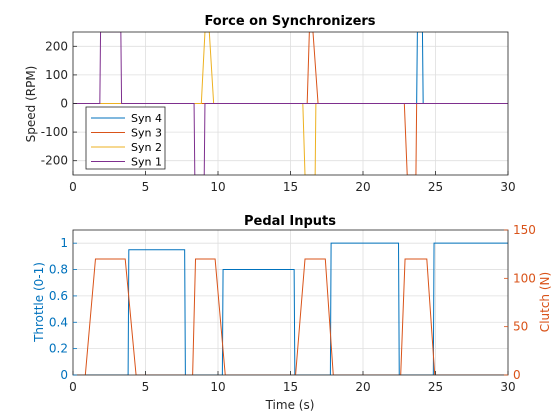  I want to click on legend-label-syn-4: Syn 4, so click(146, 118).